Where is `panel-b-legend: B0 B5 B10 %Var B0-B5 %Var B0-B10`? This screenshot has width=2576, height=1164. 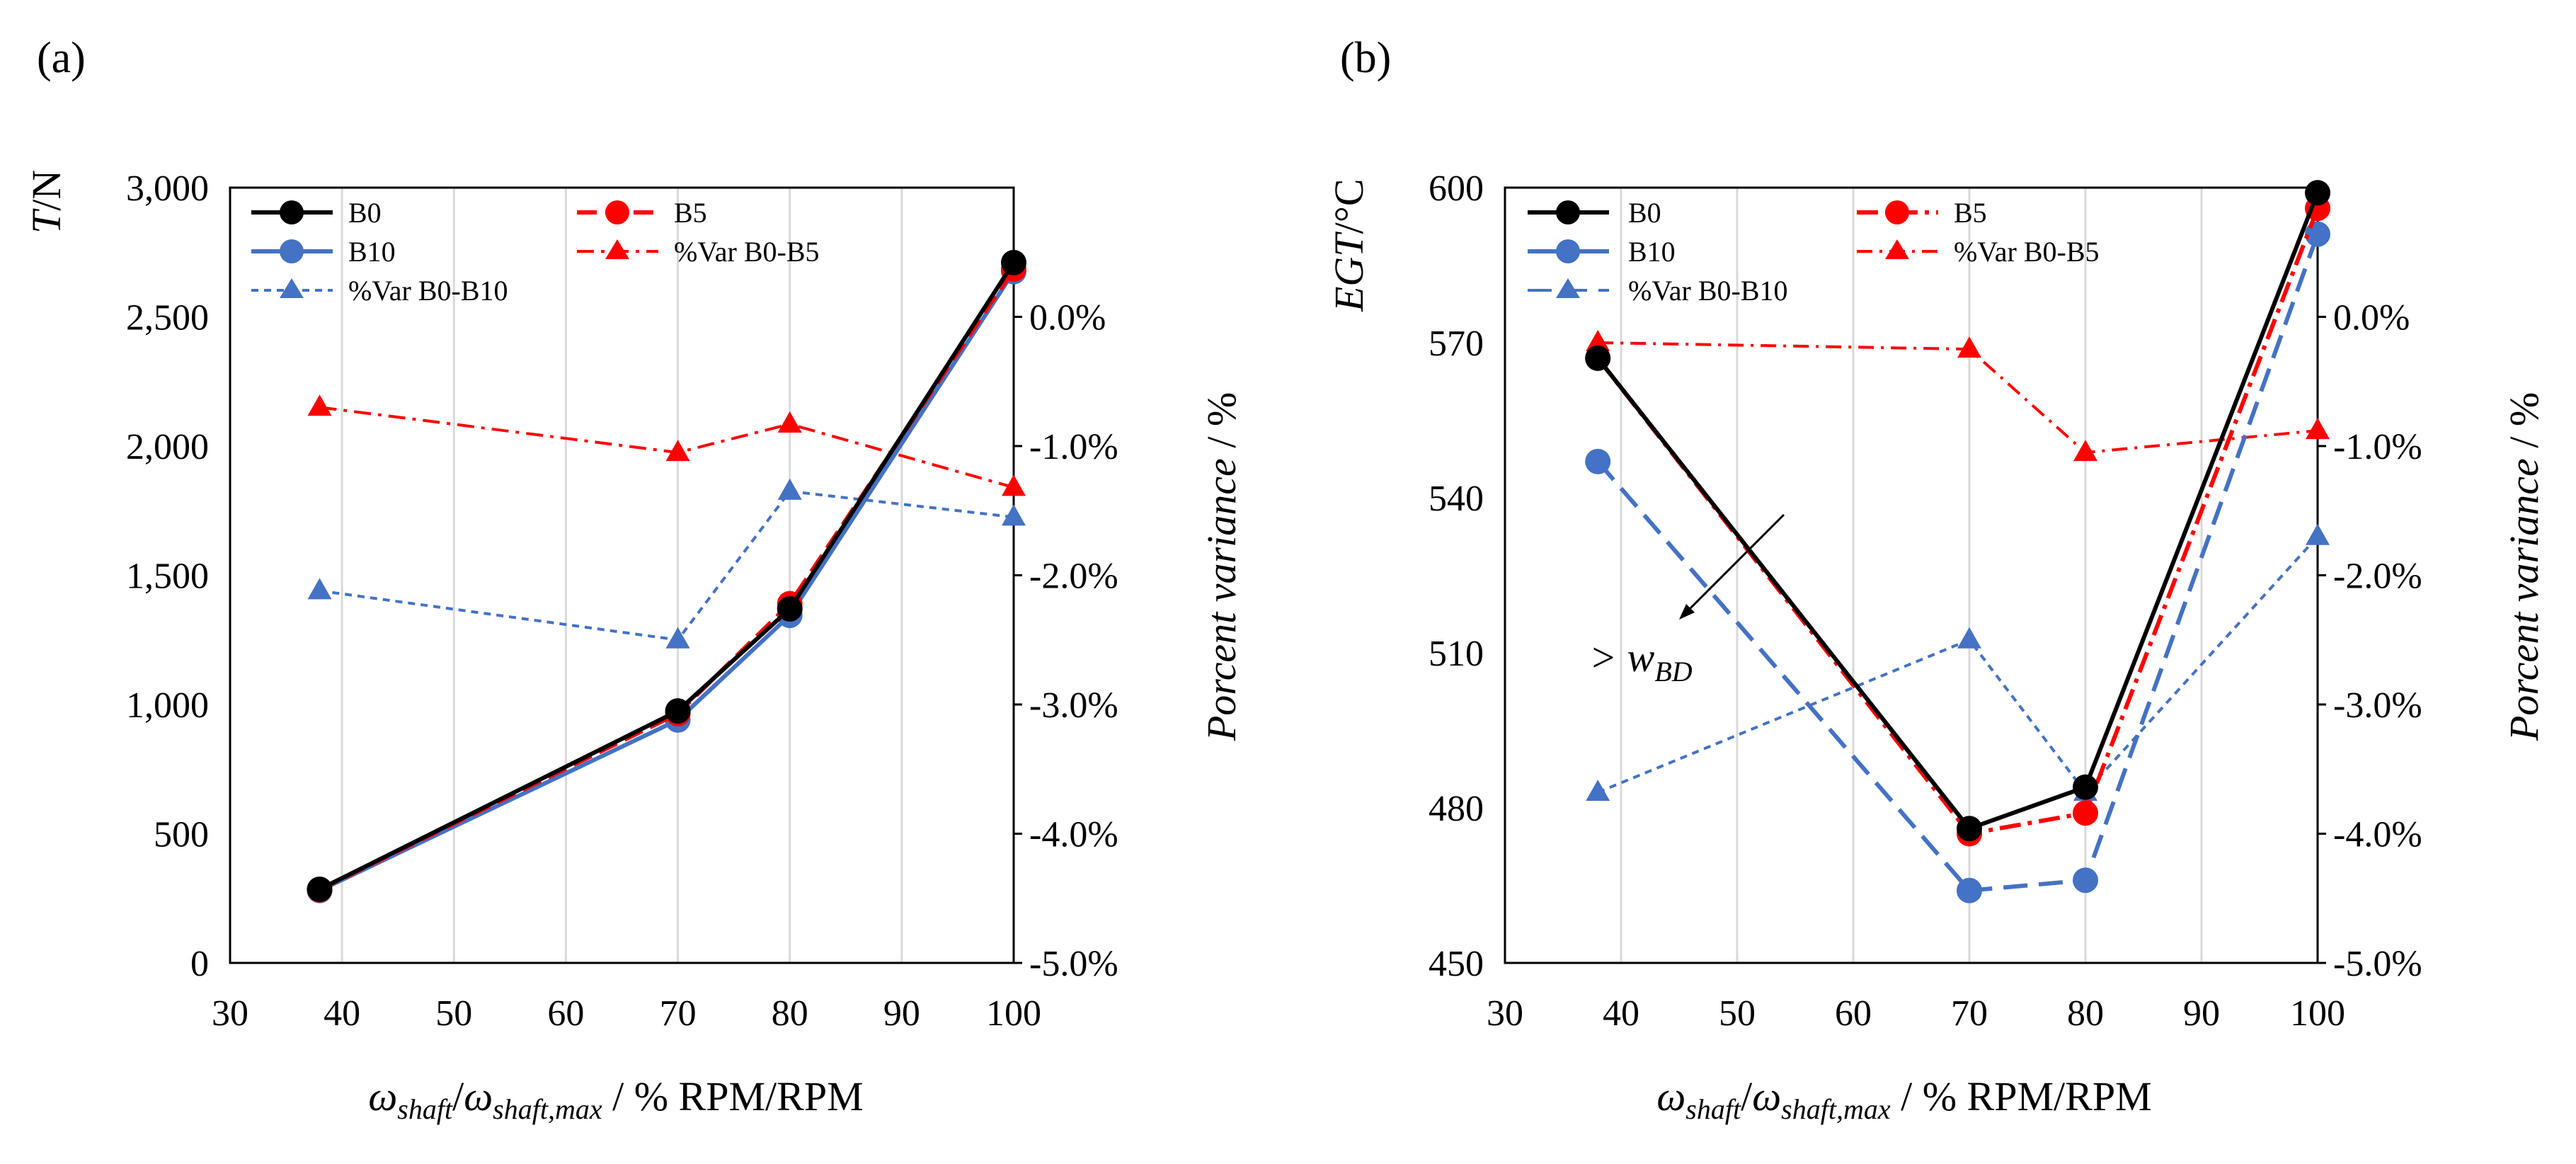
panel-b-legend: B0 B5 B10 %Var B0-B5 %Var B0-B10 is located at coordinates (1814, 252).